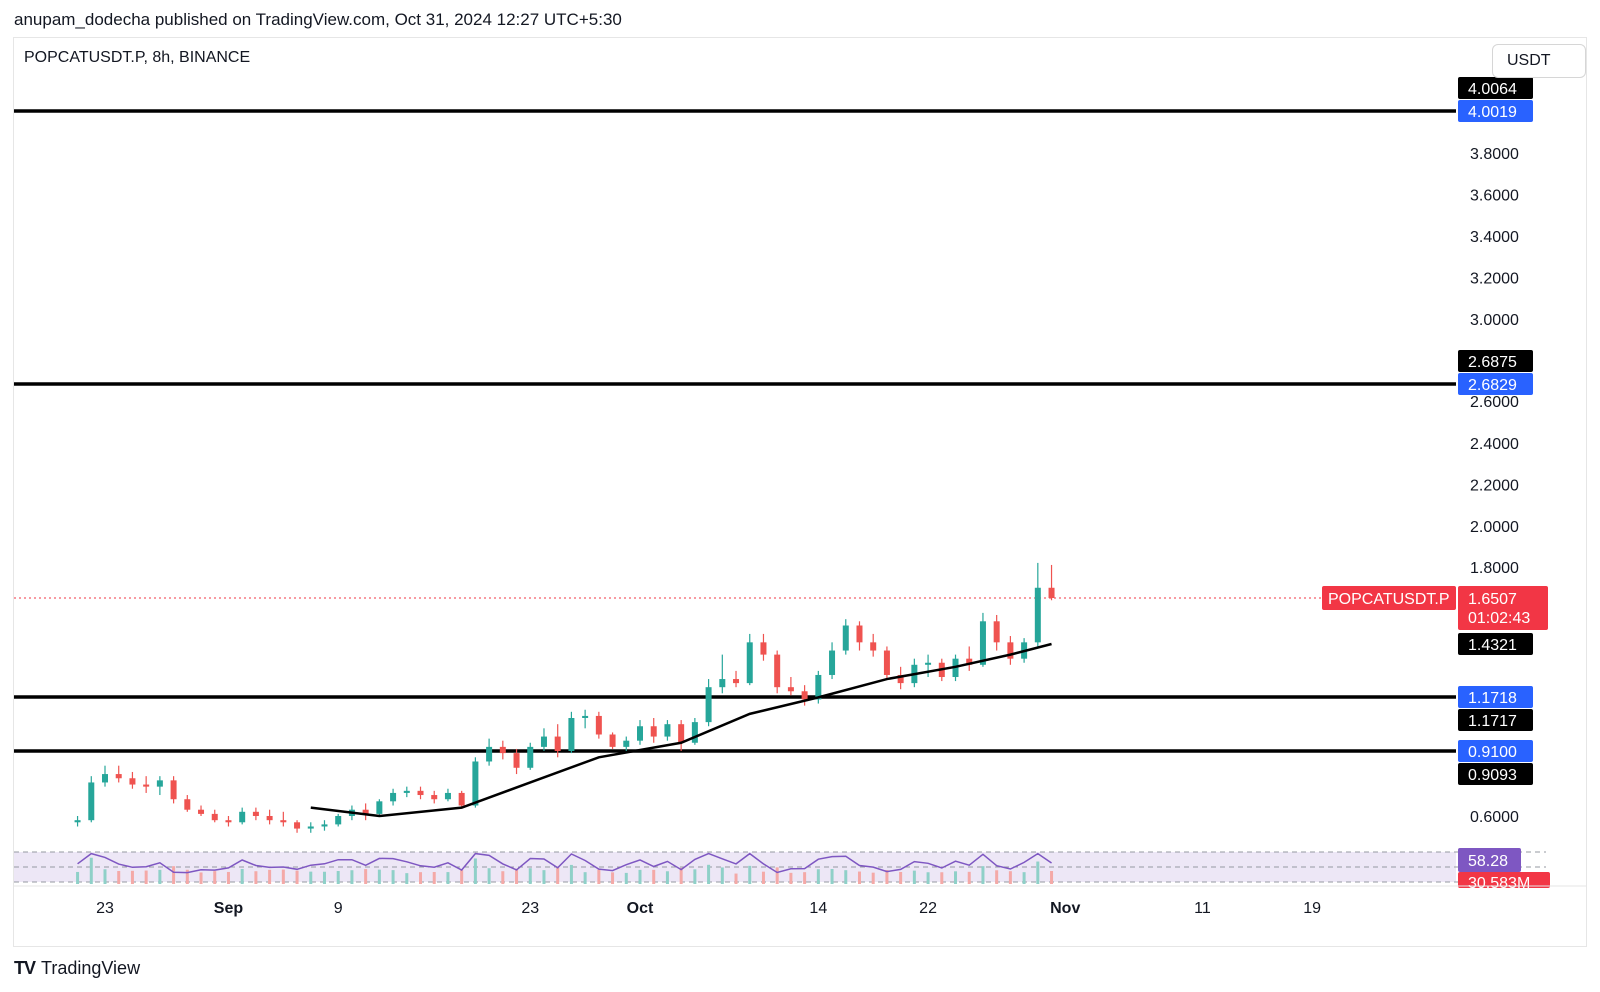 The height and width of the screenshot is (992, 1600). Describe the element at coordinates (1494, 817) in the screenshot. I see `y-tick-label-10: 0.6000` at that location.